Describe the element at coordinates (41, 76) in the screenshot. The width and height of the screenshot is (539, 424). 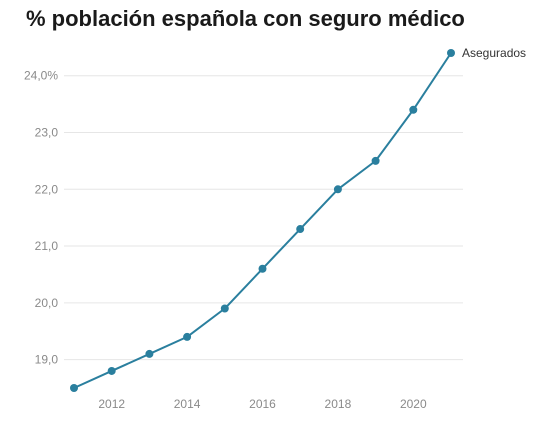
I see `y-tick-label: 24,0%` at that location.